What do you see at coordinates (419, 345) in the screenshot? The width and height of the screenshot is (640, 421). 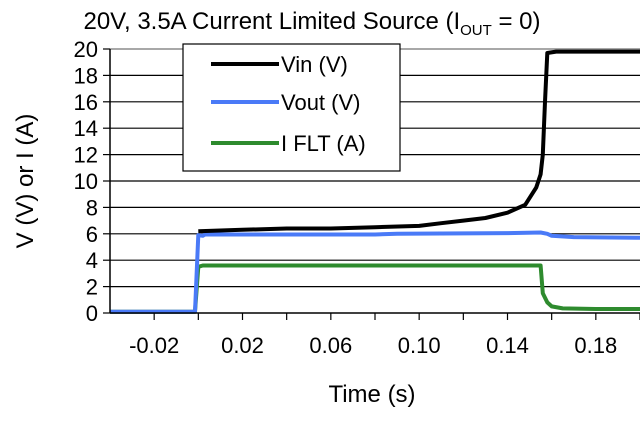 I see `x-tick-label-0.10: 0.10` at bounding box center [419, 345].